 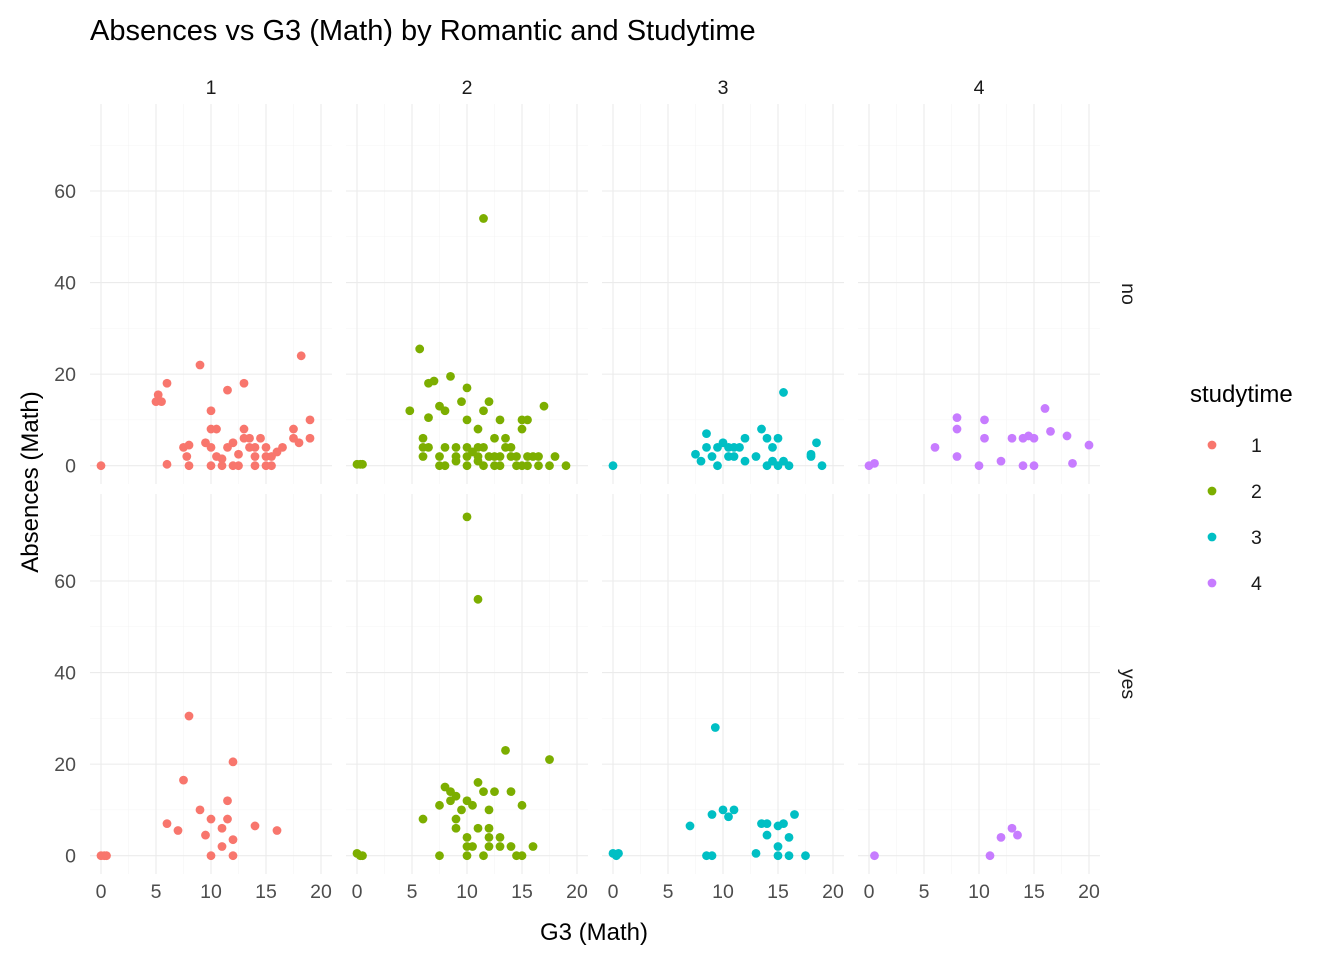 I want to click on legend-label: 4, so click(x=1256, y=584).